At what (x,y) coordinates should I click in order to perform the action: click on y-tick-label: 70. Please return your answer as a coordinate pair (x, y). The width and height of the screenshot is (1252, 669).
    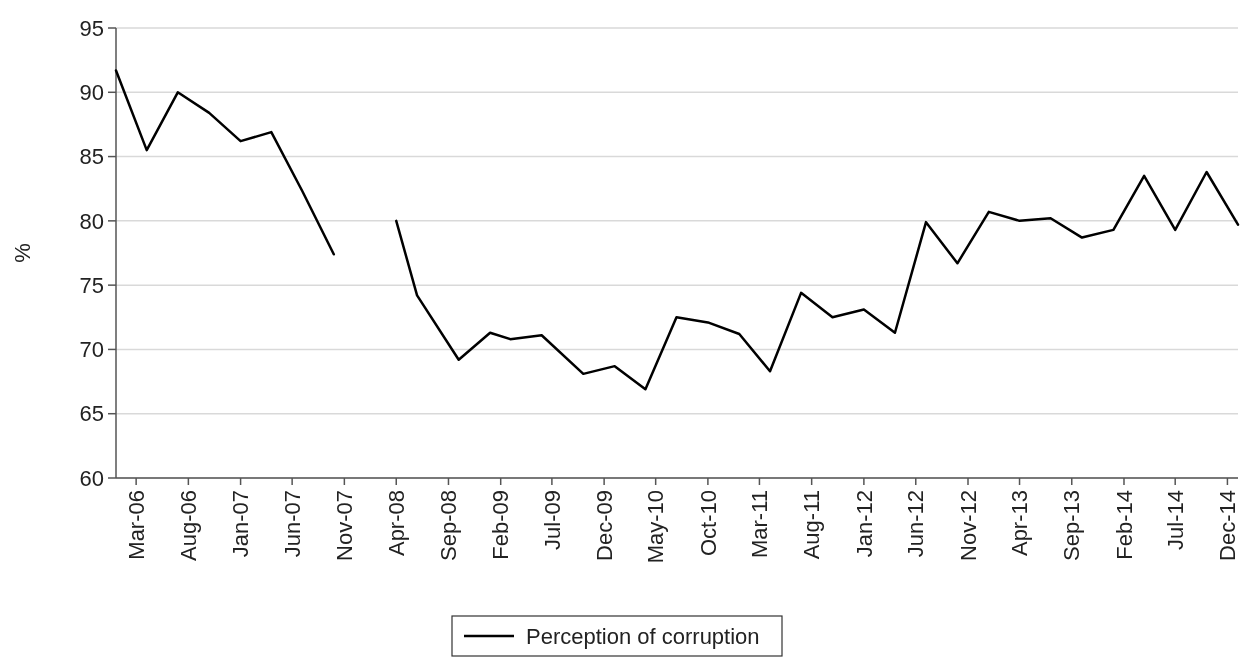
    Looking at the image, I should click on (91, 350).